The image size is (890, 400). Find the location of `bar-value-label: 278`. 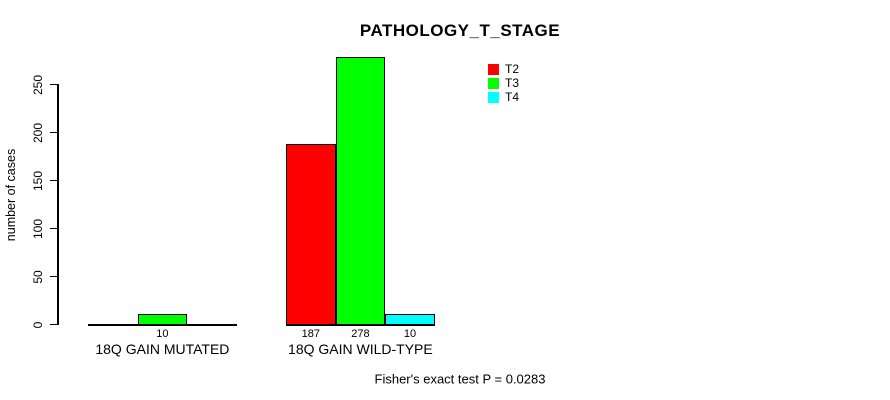

bar-value-label: 278 is located at coordinates (360, 334).